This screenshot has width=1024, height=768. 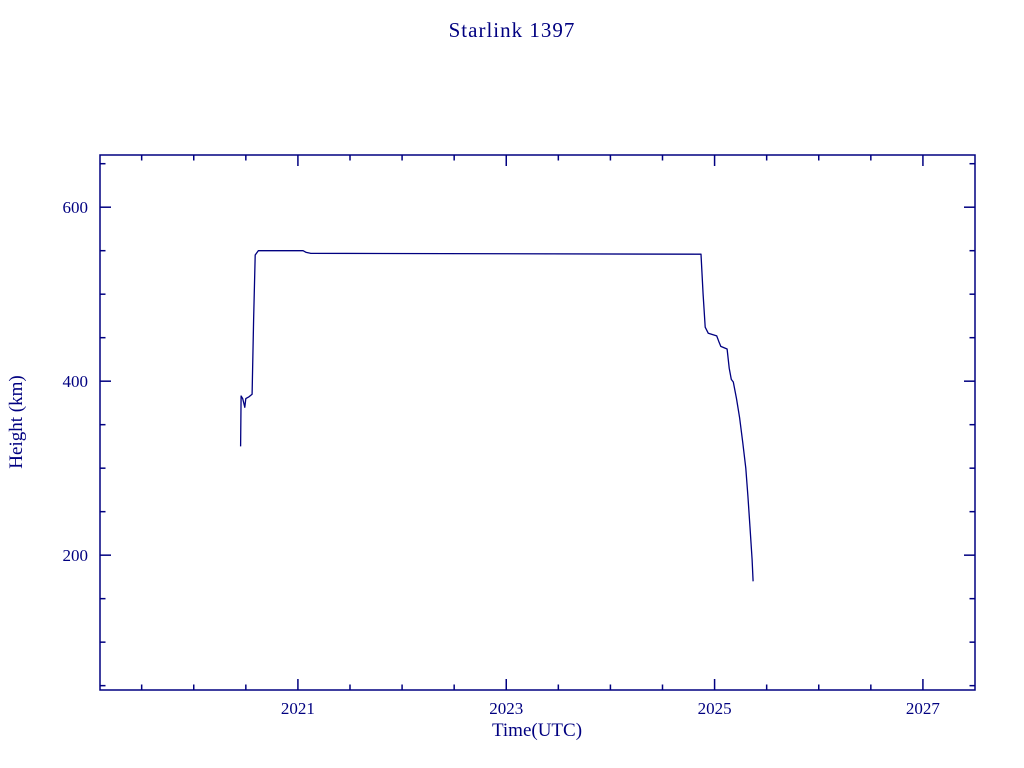 What do you see at coordinates (16, 421) in the screenshot?
I see `y-axis-label: Height (km)` at bounding box center [16, 421].